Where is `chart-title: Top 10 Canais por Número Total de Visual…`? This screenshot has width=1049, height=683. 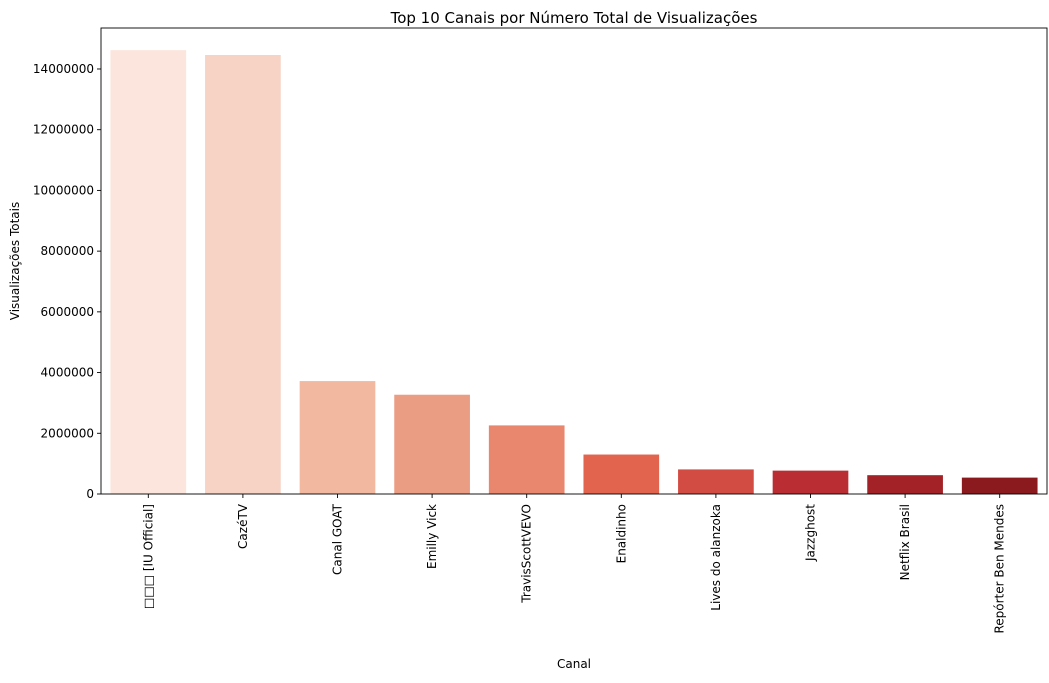
chart-title: Top 10 Canais por Número Total de Visual… is located at coordinates (574, 18).